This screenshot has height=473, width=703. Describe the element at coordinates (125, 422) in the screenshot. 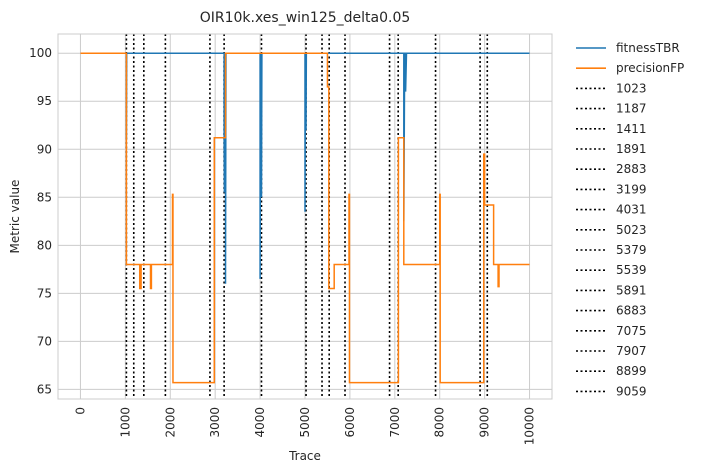

I see `x-tick-label: 1000` at that location.